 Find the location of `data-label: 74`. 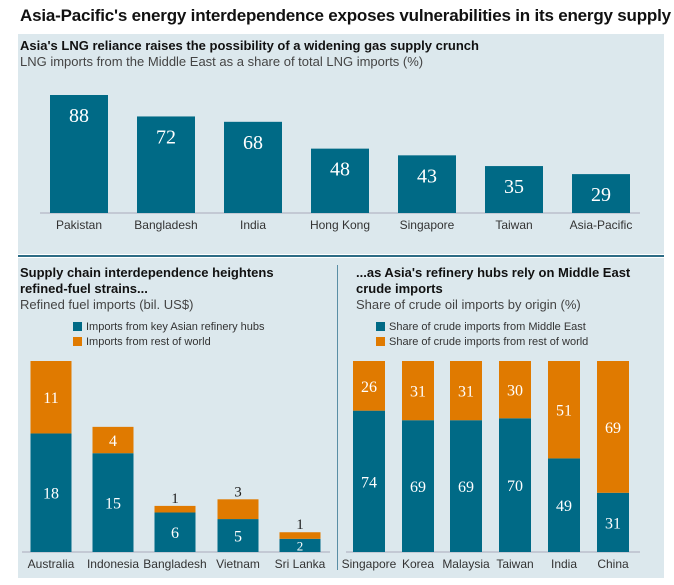

data-label: 74 is located at coordinates (369, 482).